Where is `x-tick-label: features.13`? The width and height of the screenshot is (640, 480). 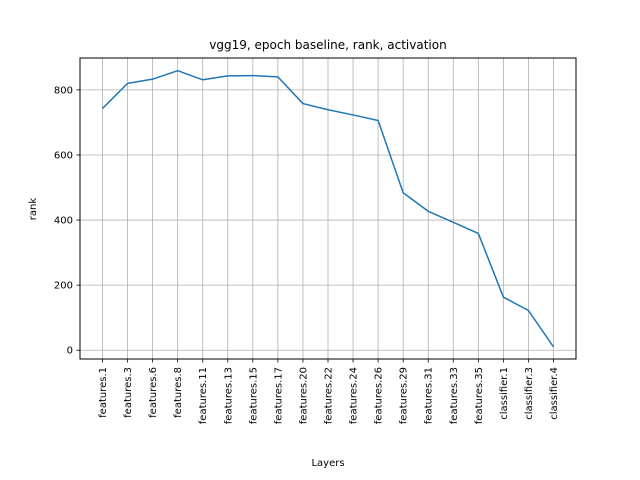
x-tick-label: features.13 is located at coordinates (228, 395).